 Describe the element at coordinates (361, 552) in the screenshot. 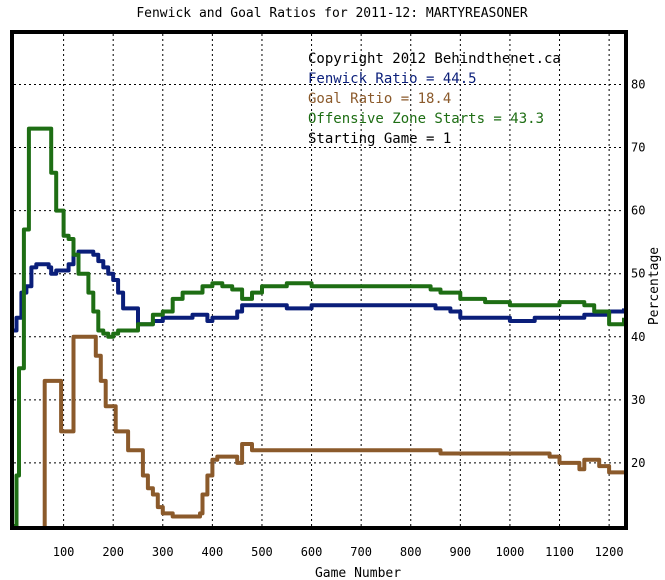

I see `x-tick-label-6: 700` at that location.